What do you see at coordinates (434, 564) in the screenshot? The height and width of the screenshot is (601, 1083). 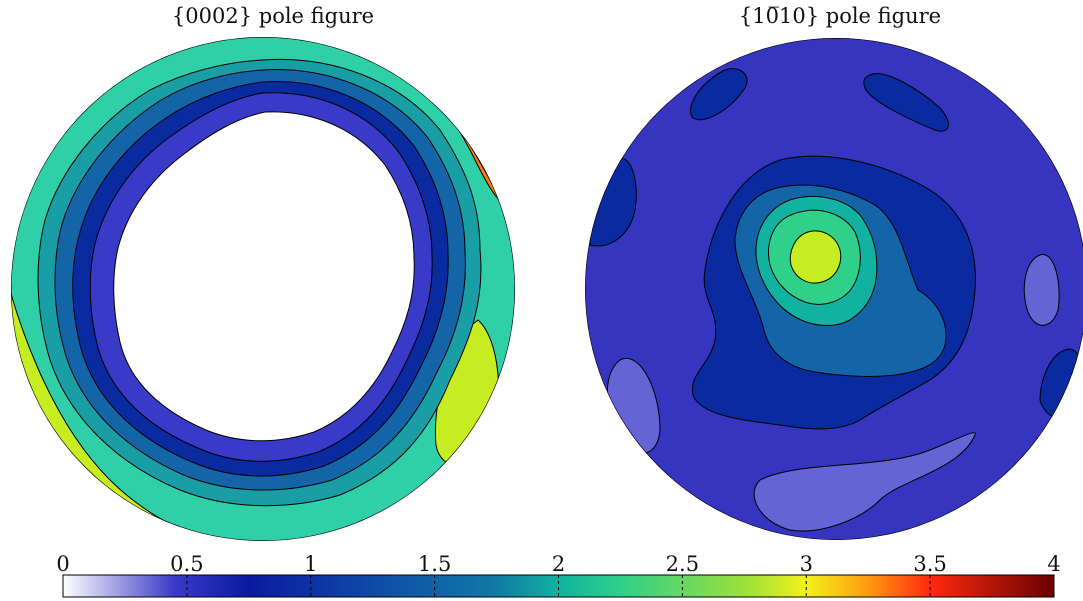 I see `colorbar-tick-label: 1.5` at bounding box center [434, 564].